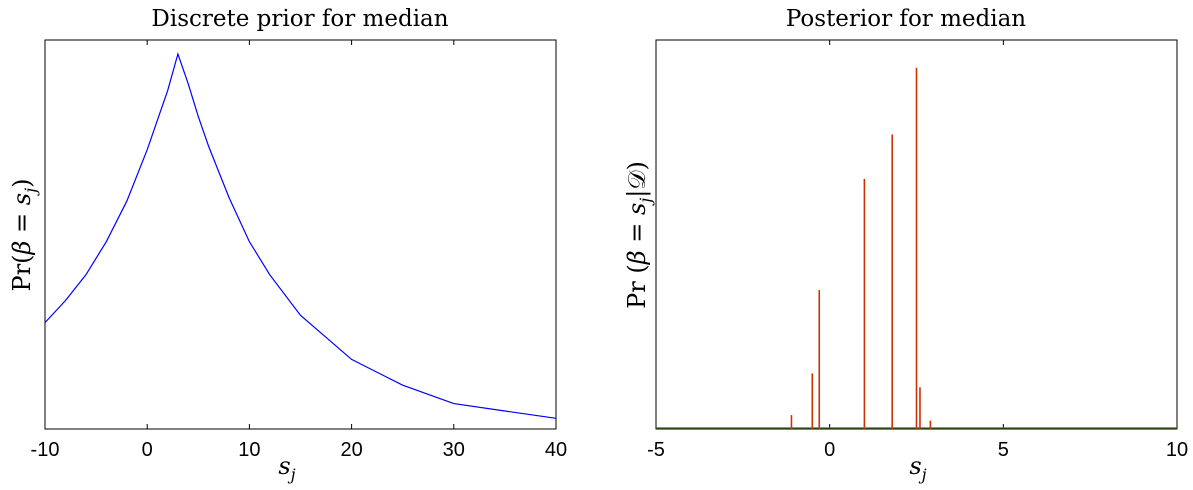  What do you see at coordinates (454, 450) in the screenshot?
I see `x-tick-label: 30` at bounding box center [454, 450].